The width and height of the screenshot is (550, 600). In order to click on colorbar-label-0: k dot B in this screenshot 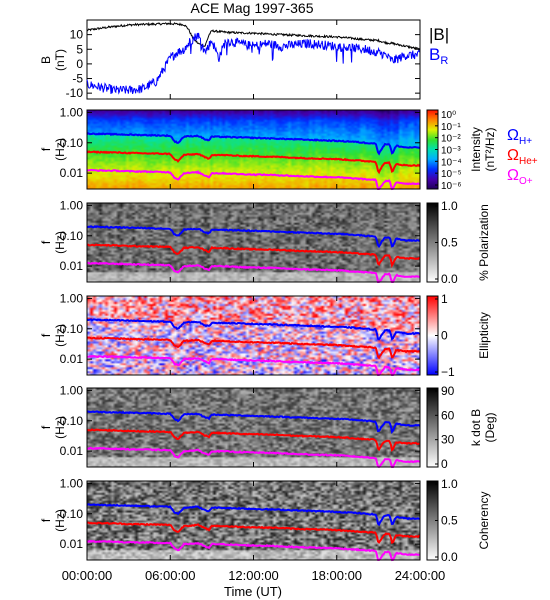, I will do `click(476, 427)`.